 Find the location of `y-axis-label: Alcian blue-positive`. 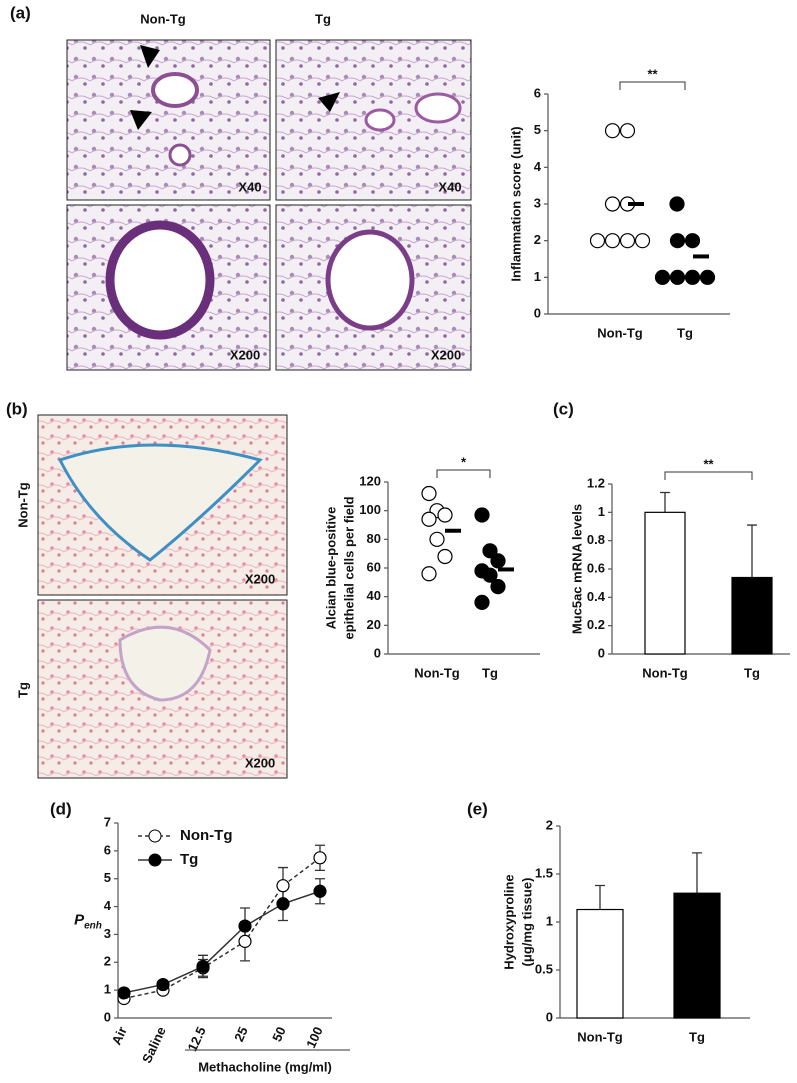

y-axis-label: Alcian blue-positive is located at coordinates (330, 568).